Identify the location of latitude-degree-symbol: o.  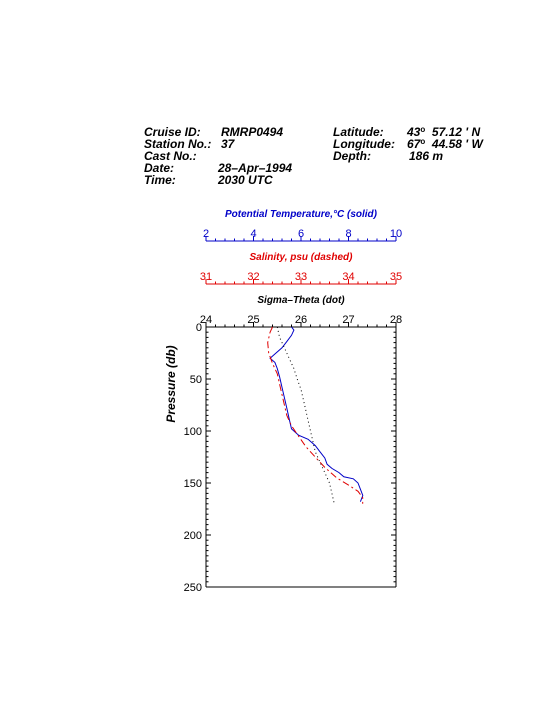
(423, 129).